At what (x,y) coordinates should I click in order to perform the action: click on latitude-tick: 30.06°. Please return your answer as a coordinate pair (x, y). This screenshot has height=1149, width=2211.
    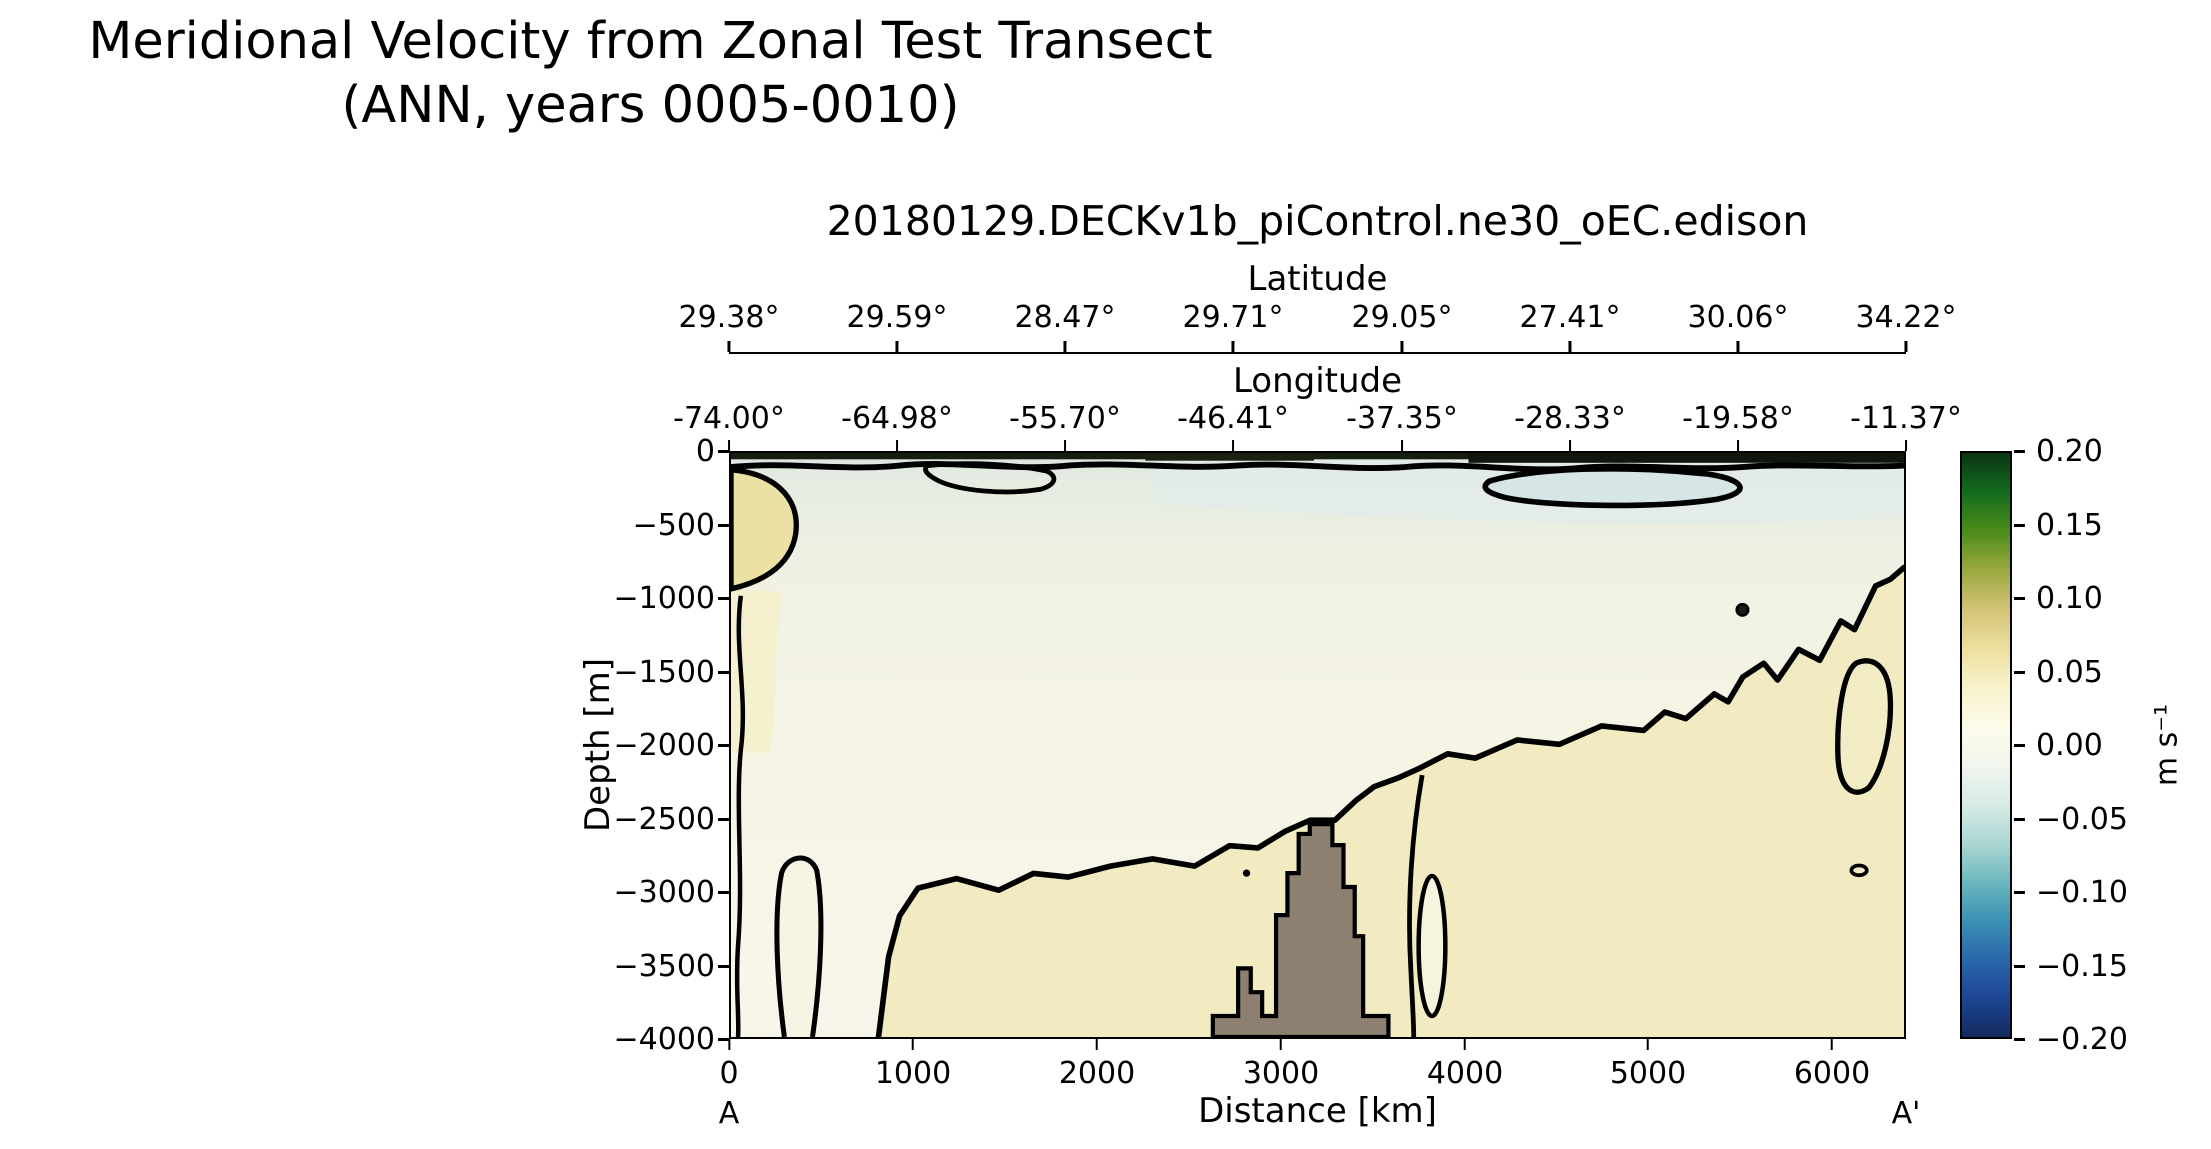
    Looking at the image, I should click on (1738, 317).